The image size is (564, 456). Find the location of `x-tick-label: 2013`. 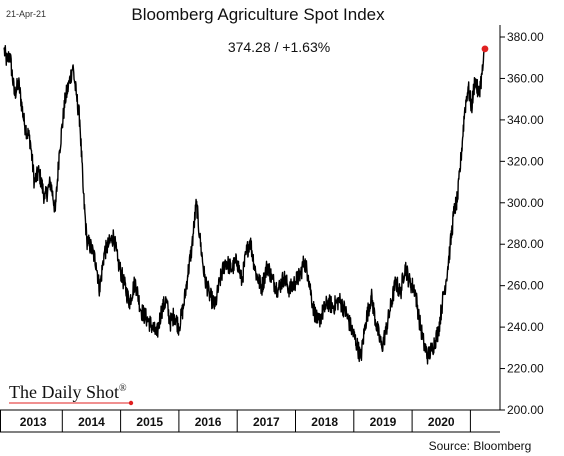

x-tick-label: 2013 is located at coordinates (33, 422).